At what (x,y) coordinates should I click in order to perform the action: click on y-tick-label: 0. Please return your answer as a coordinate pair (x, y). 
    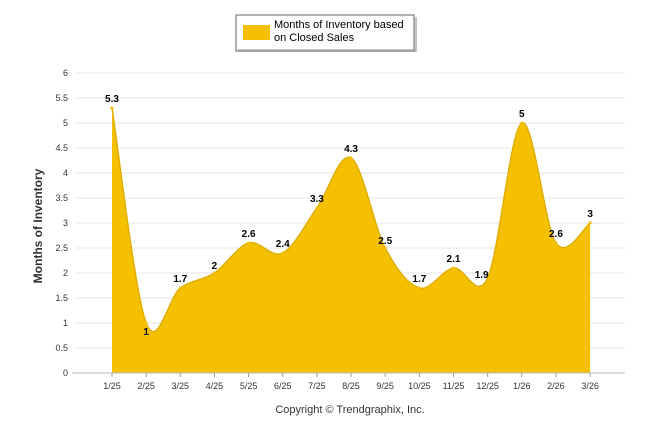
    Looking at the image, I should click on (65, 373).